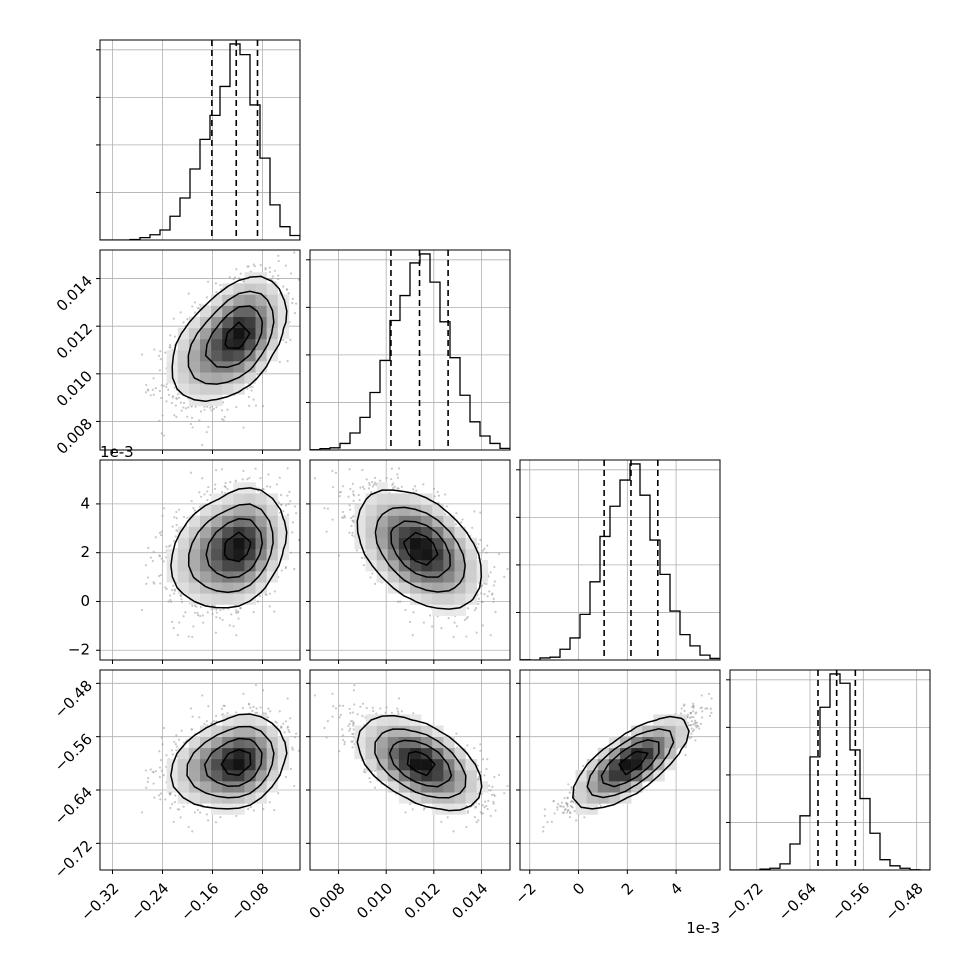 This screenshot has width=970, height=970. Describe the element at coordinates (703, 928) in the screenshot. I see `x-offset-label: 1e-3` at that location.